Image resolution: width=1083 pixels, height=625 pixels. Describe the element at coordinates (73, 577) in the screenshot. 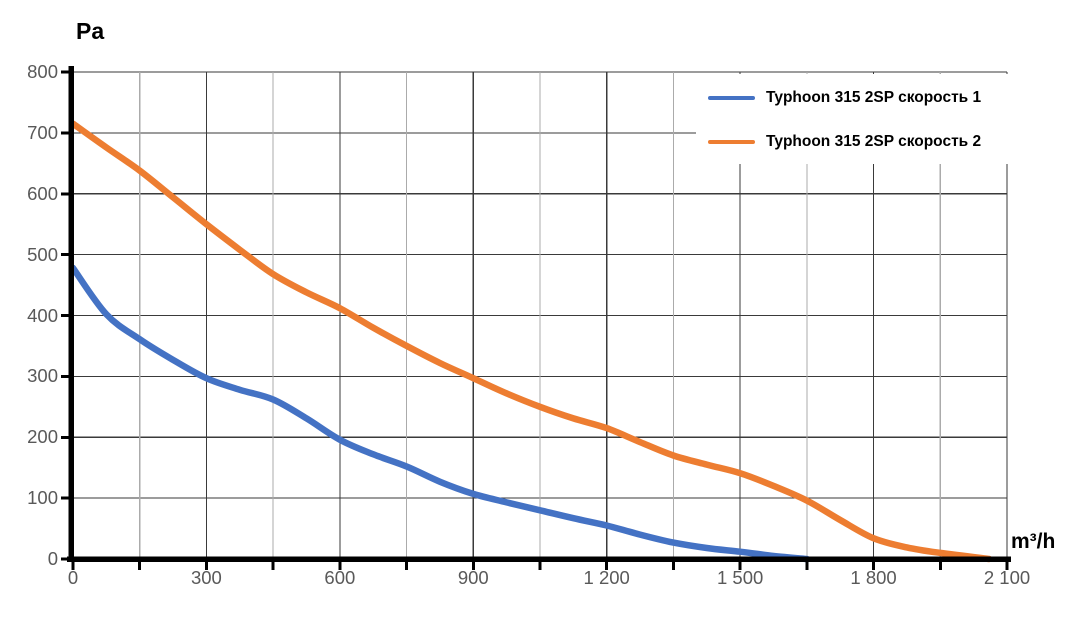

I see `x-tick-label: 0` at that location.